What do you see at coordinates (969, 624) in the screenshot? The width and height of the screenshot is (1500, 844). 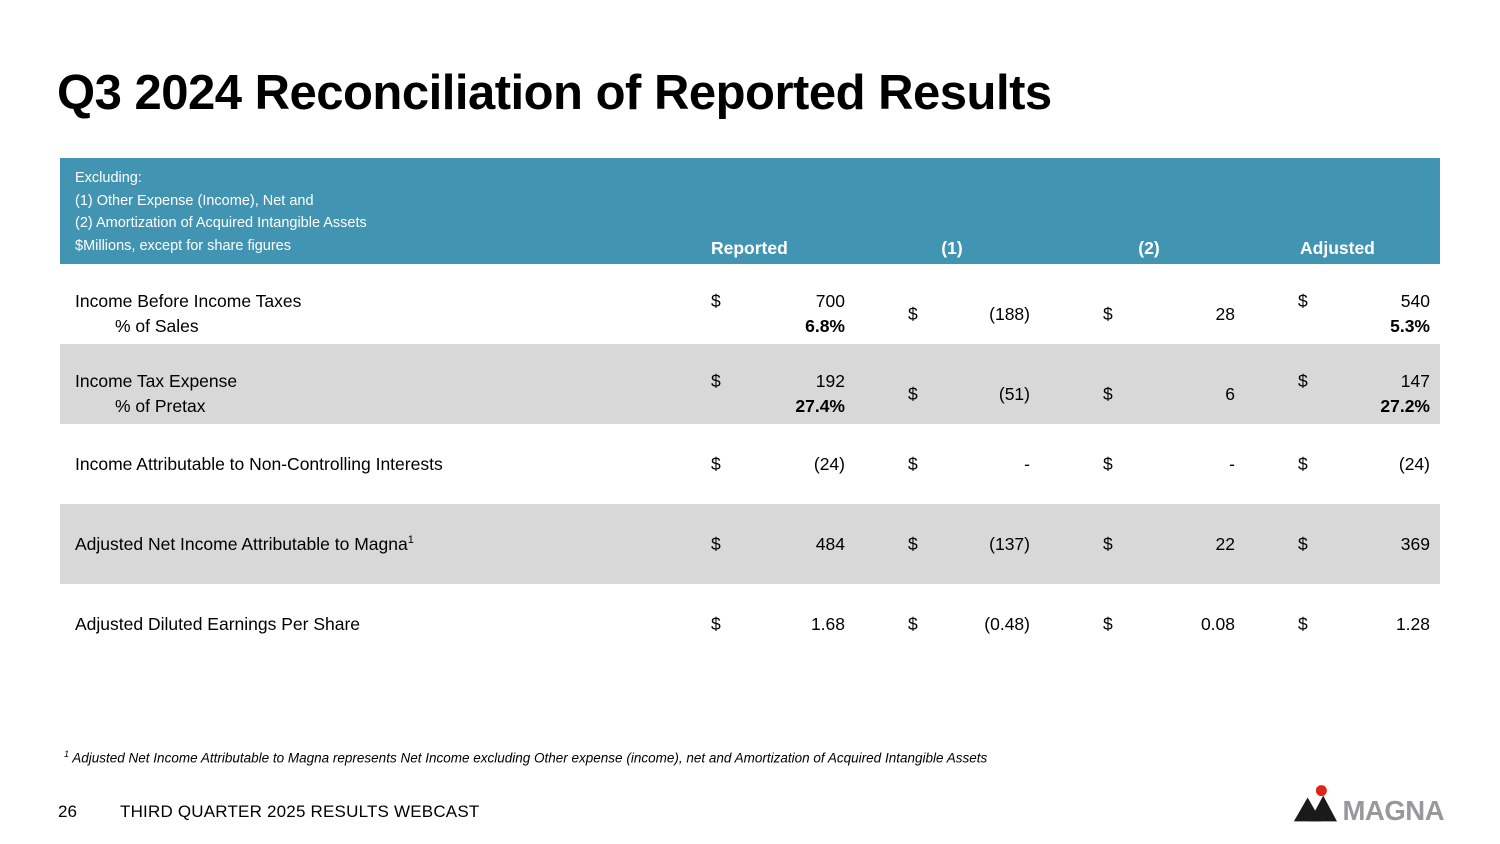 I see `value-cell-1: $ (0.48)` at bounding box center [969, 624].